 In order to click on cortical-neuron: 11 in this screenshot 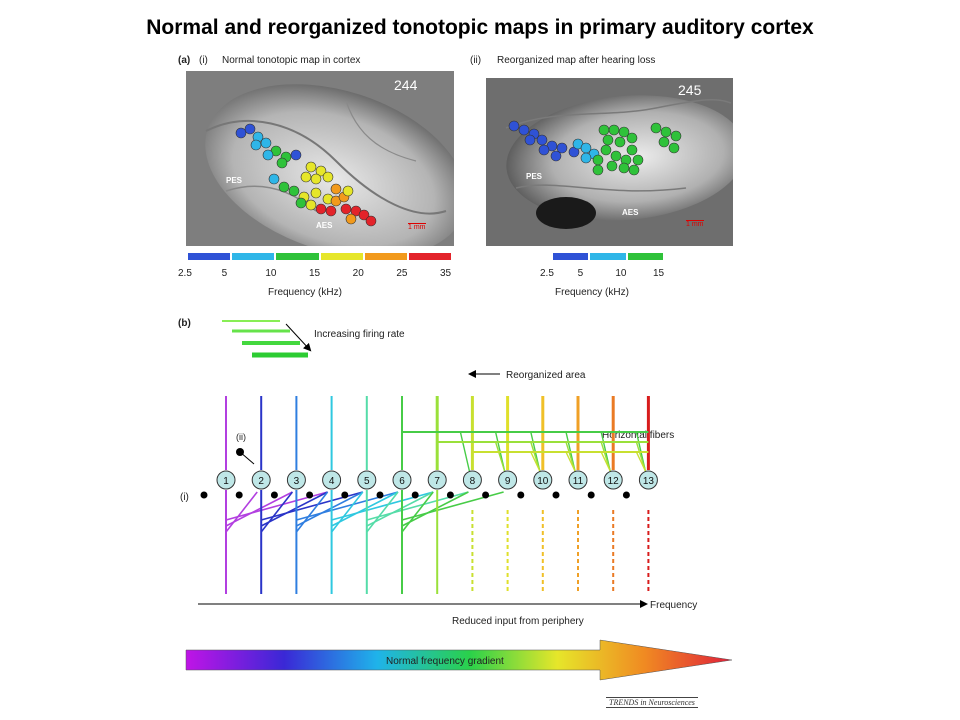, I will do `click(578, 480)`.